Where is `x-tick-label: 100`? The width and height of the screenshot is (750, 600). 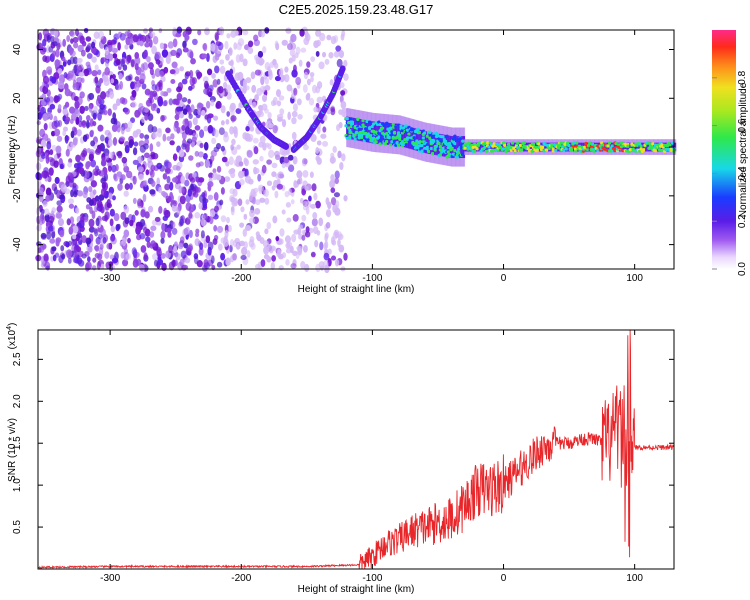
x-tick-label: 100 is located at coordinates (634, 278).